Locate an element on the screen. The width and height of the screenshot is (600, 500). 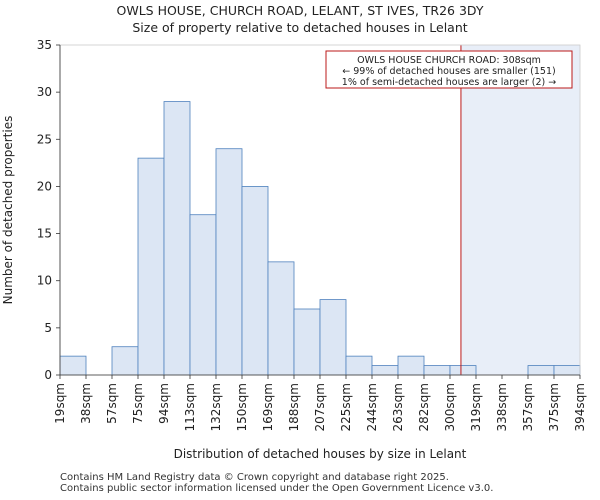
x-tick-label: 75sqm is located at coordinates (138, 403).